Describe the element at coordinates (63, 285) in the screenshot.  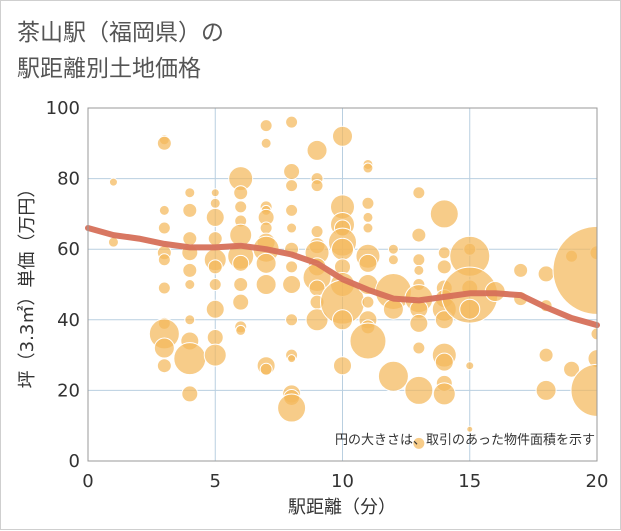
I see `y-tick-labels: 0 20 40 60 80 100` at that location.